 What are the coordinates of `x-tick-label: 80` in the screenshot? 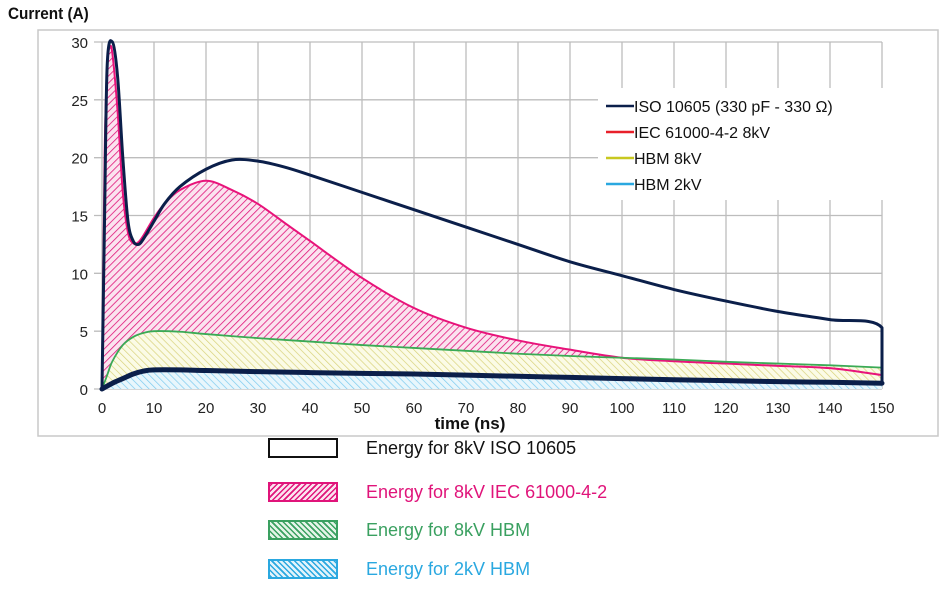 It's located at (518, 408).